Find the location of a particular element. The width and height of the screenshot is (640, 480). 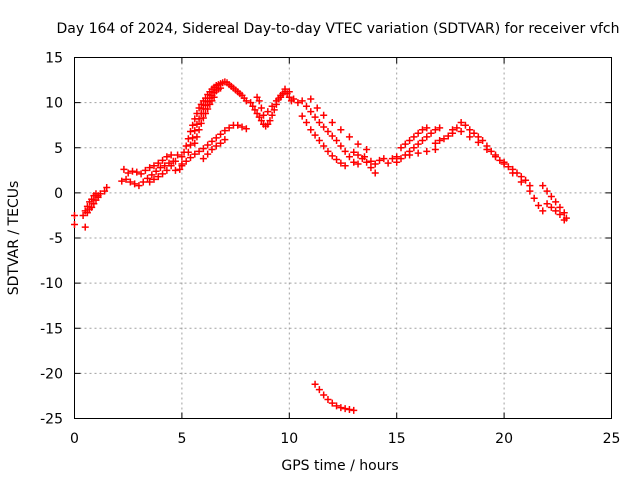

x-tick-label: 20 is located at coordinates (504, 439).